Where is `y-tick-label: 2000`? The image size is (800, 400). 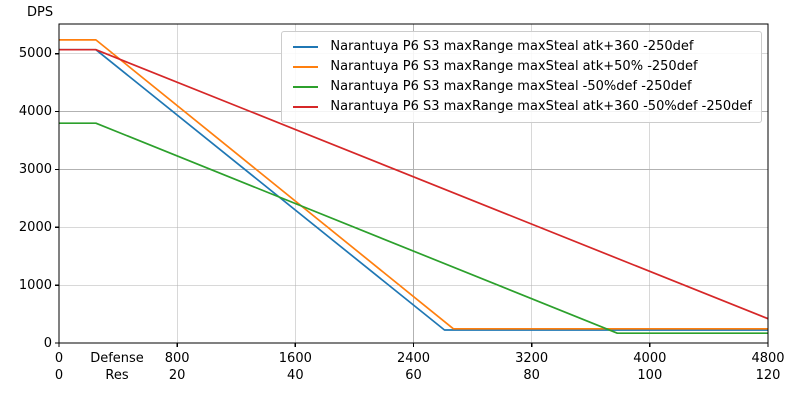
y-tick-label: 2000 is located at coordinates (35, 227).